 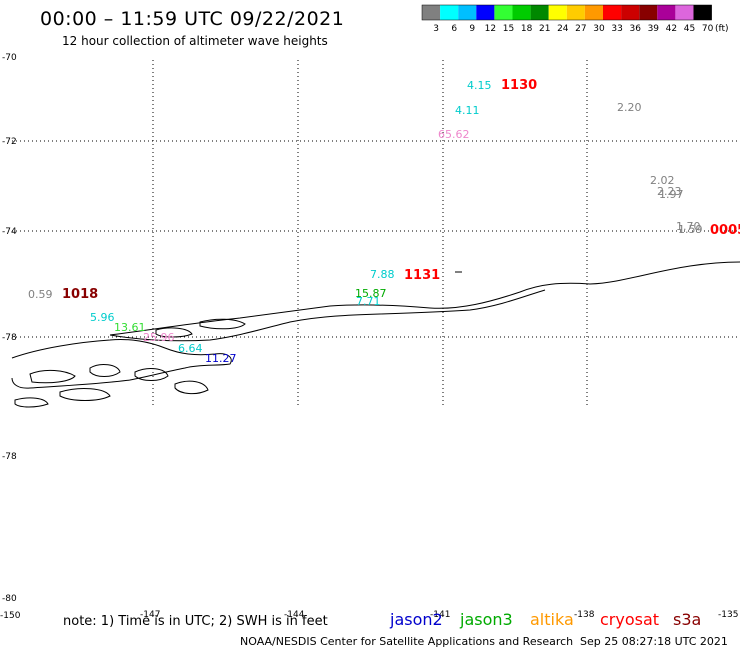 What do you see at coordinates (371, 293) in the screenshot?
I see `swh-value: 15.87` at bounding box center [371, 293].